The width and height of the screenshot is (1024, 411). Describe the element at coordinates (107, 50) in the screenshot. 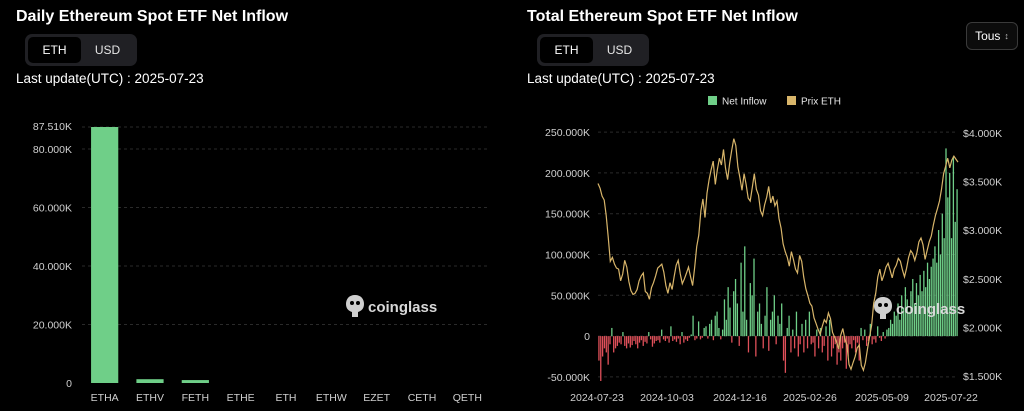

I see `daily-toggle-usd: USD` at that location.